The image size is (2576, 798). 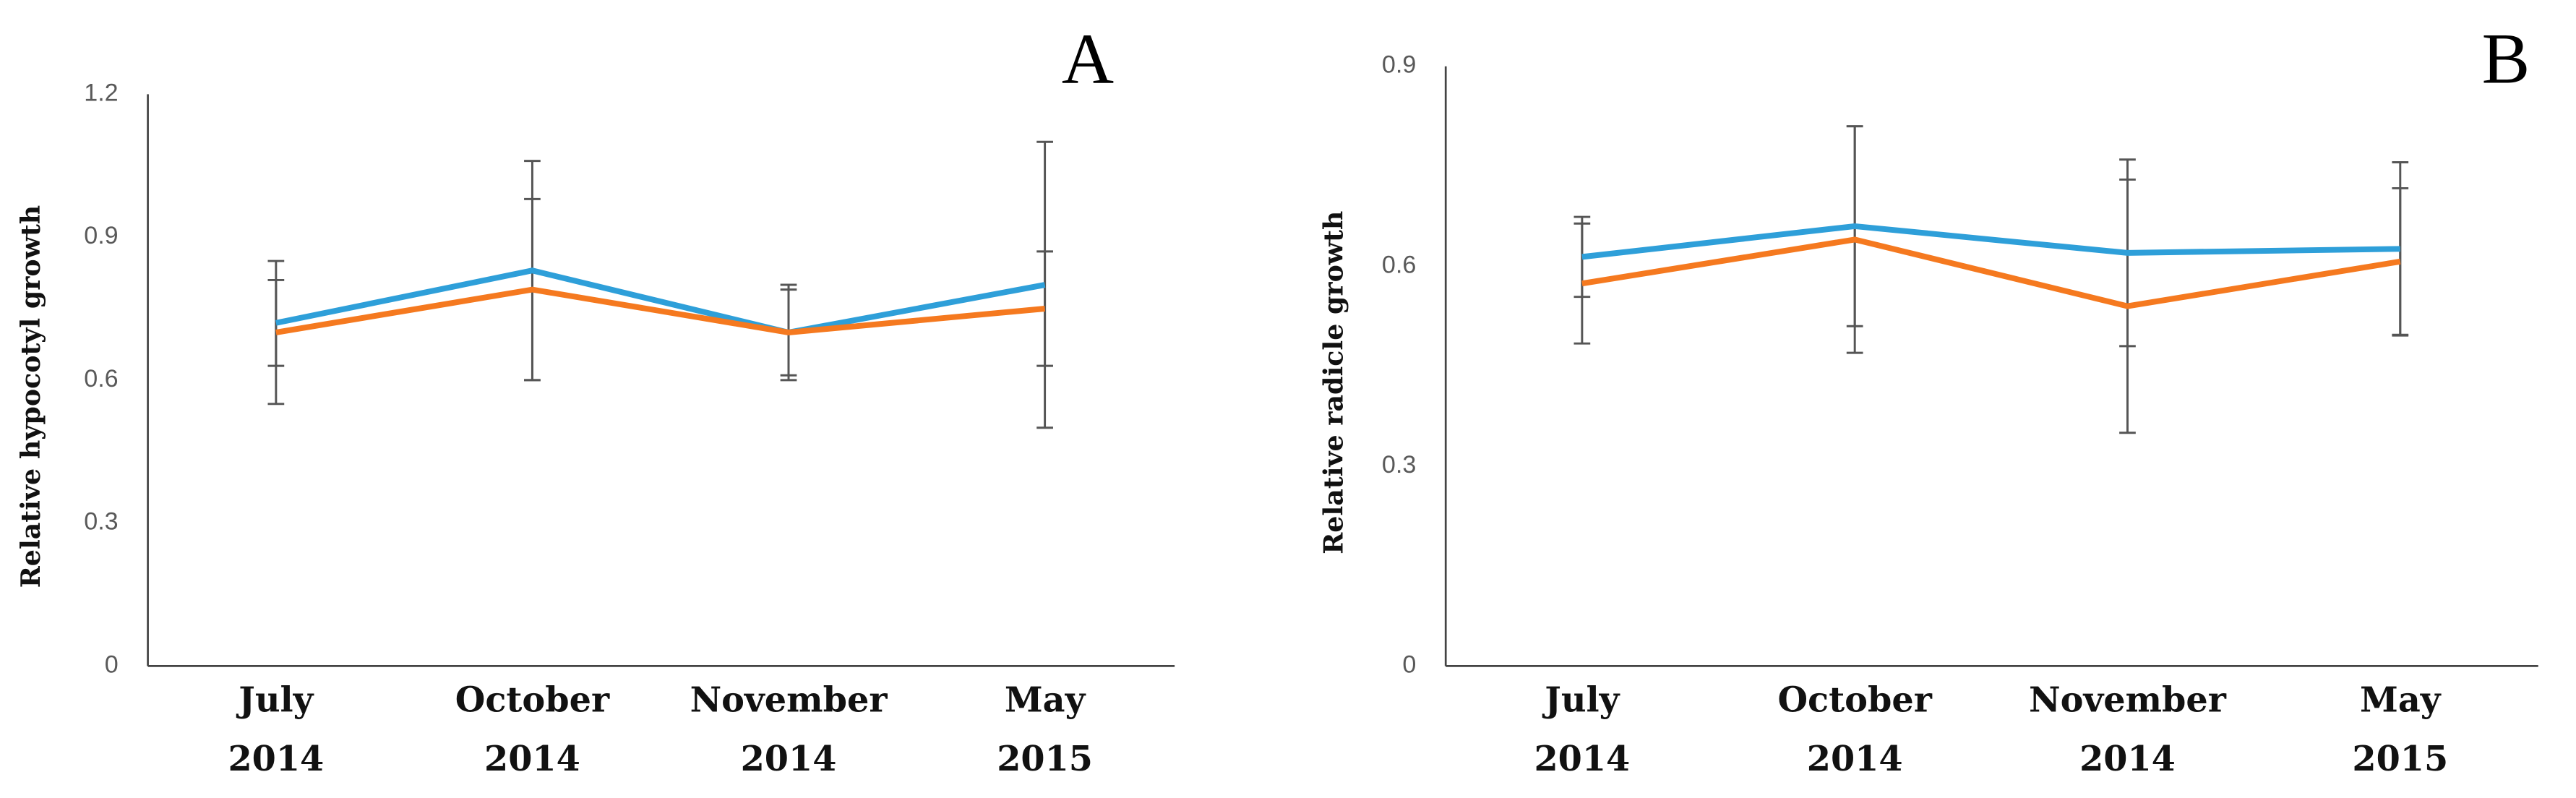 What do you see at coordinates (1333, 382) in the screenshot?
I see `y-axis-label: Relative radicle growth` at bounding box center [1333, 382].